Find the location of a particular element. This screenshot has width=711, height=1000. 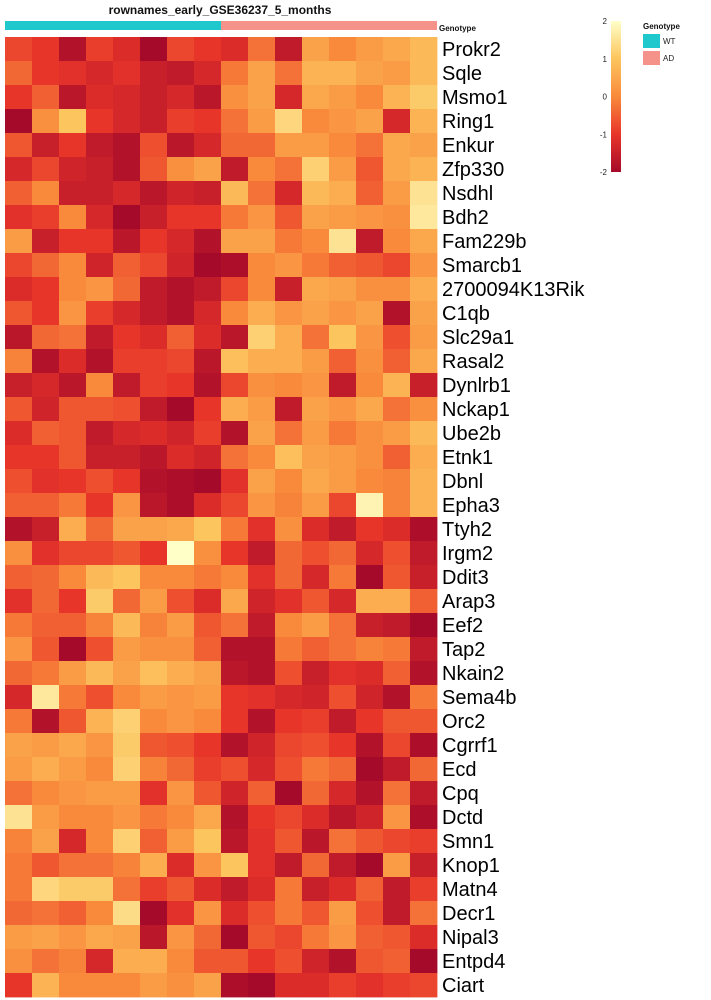

color-scale-tick-label: -2 is located at coordinates (604, 172).